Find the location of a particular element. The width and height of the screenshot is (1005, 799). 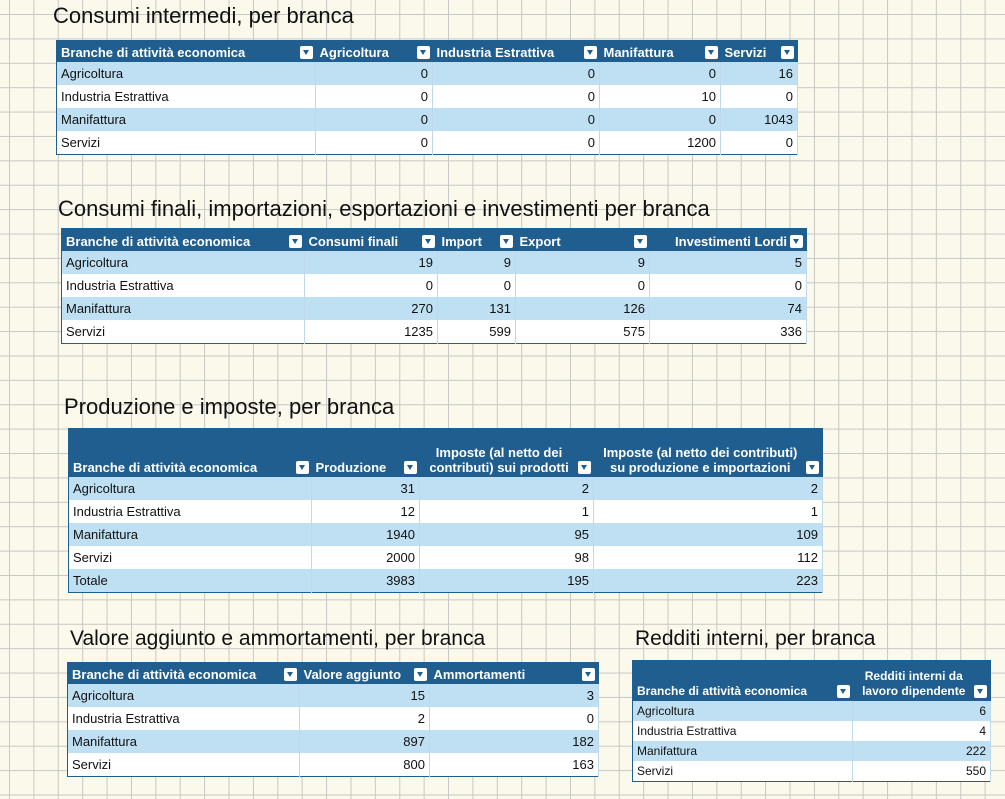

cell-value: 223 is located at coordinates (708, 580).